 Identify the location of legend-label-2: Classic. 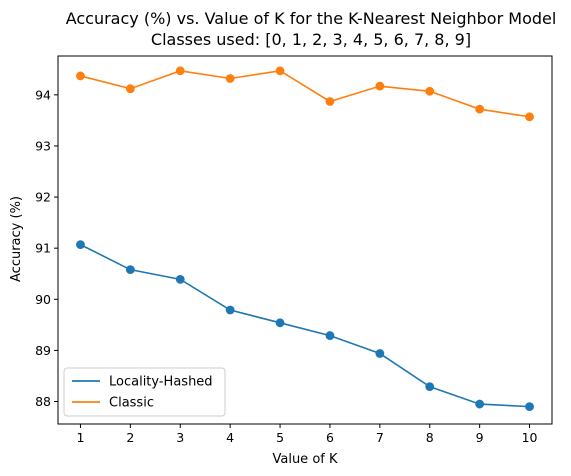
(131, 403).